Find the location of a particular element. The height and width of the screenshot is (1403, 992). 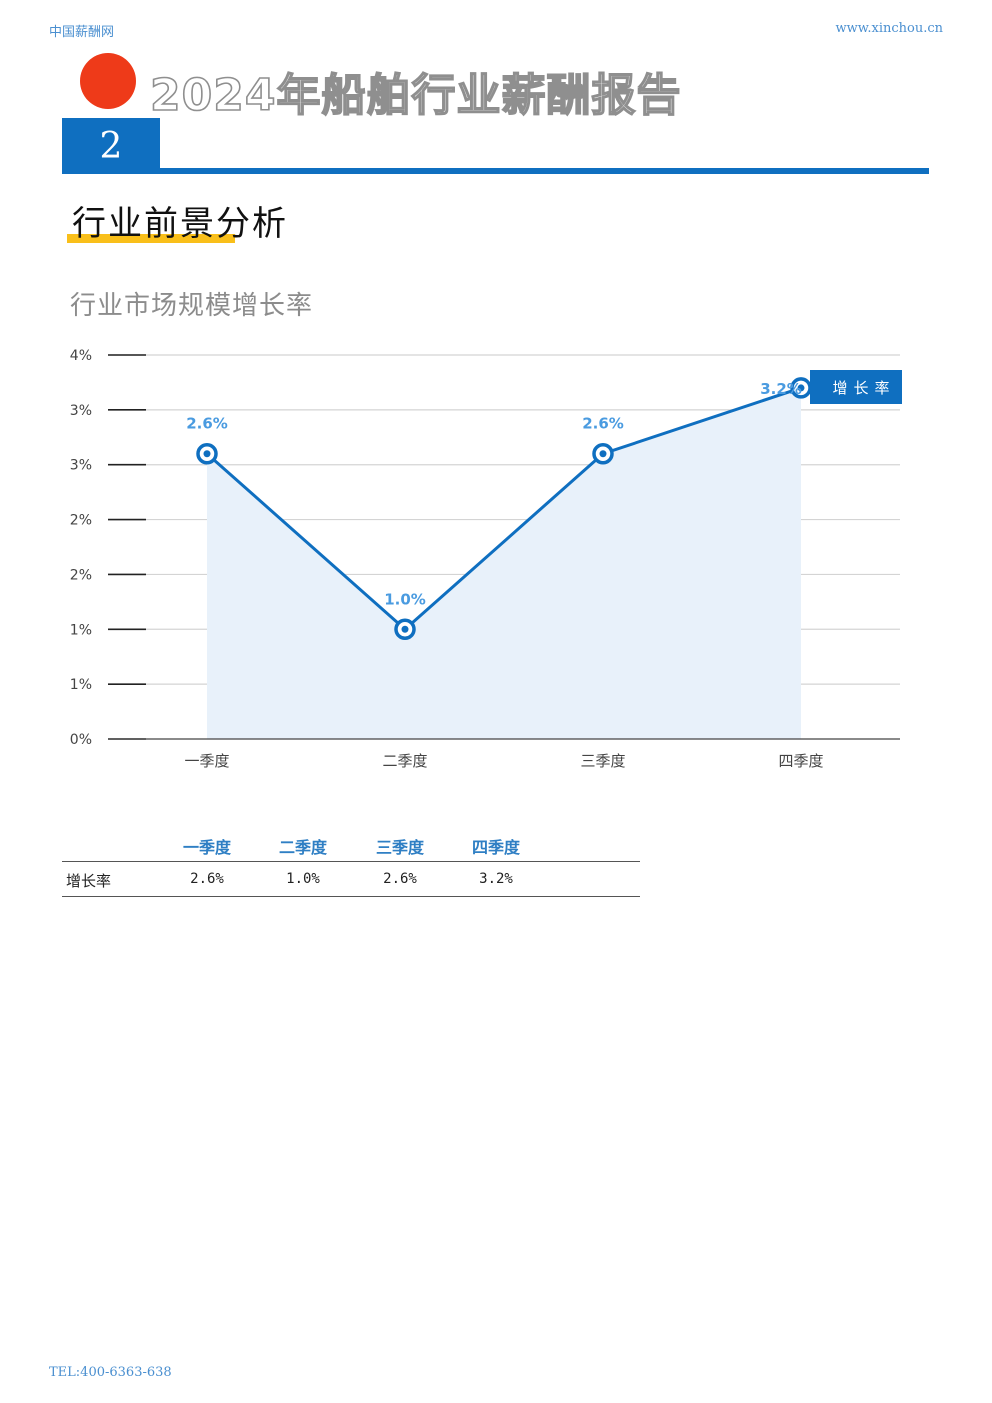

section-number-box: 2 is located at coordinates (111, 146).